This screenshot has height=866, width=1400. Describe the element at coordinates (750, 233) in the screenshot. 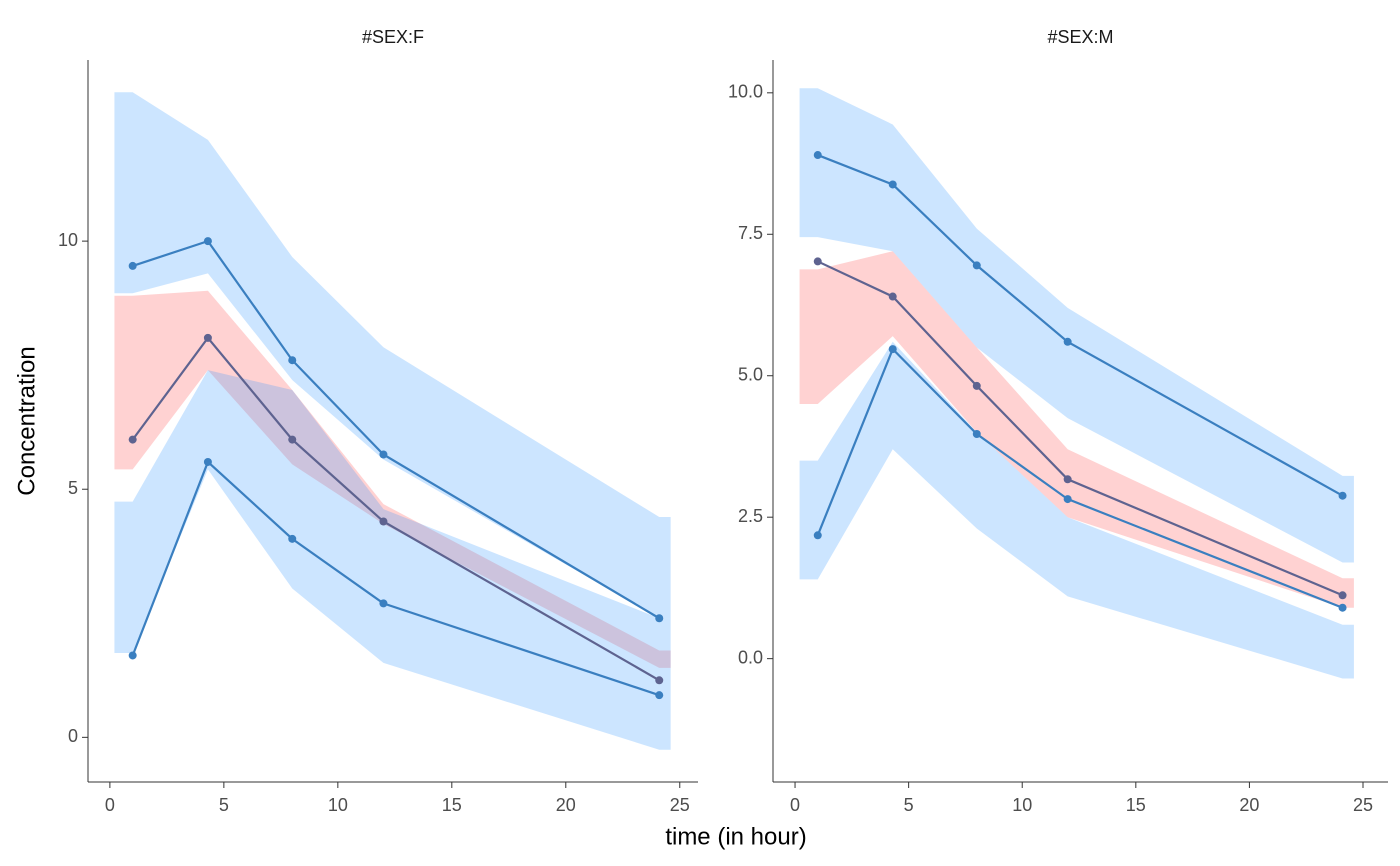

I see `y-tick-label: 7.5` at that location.